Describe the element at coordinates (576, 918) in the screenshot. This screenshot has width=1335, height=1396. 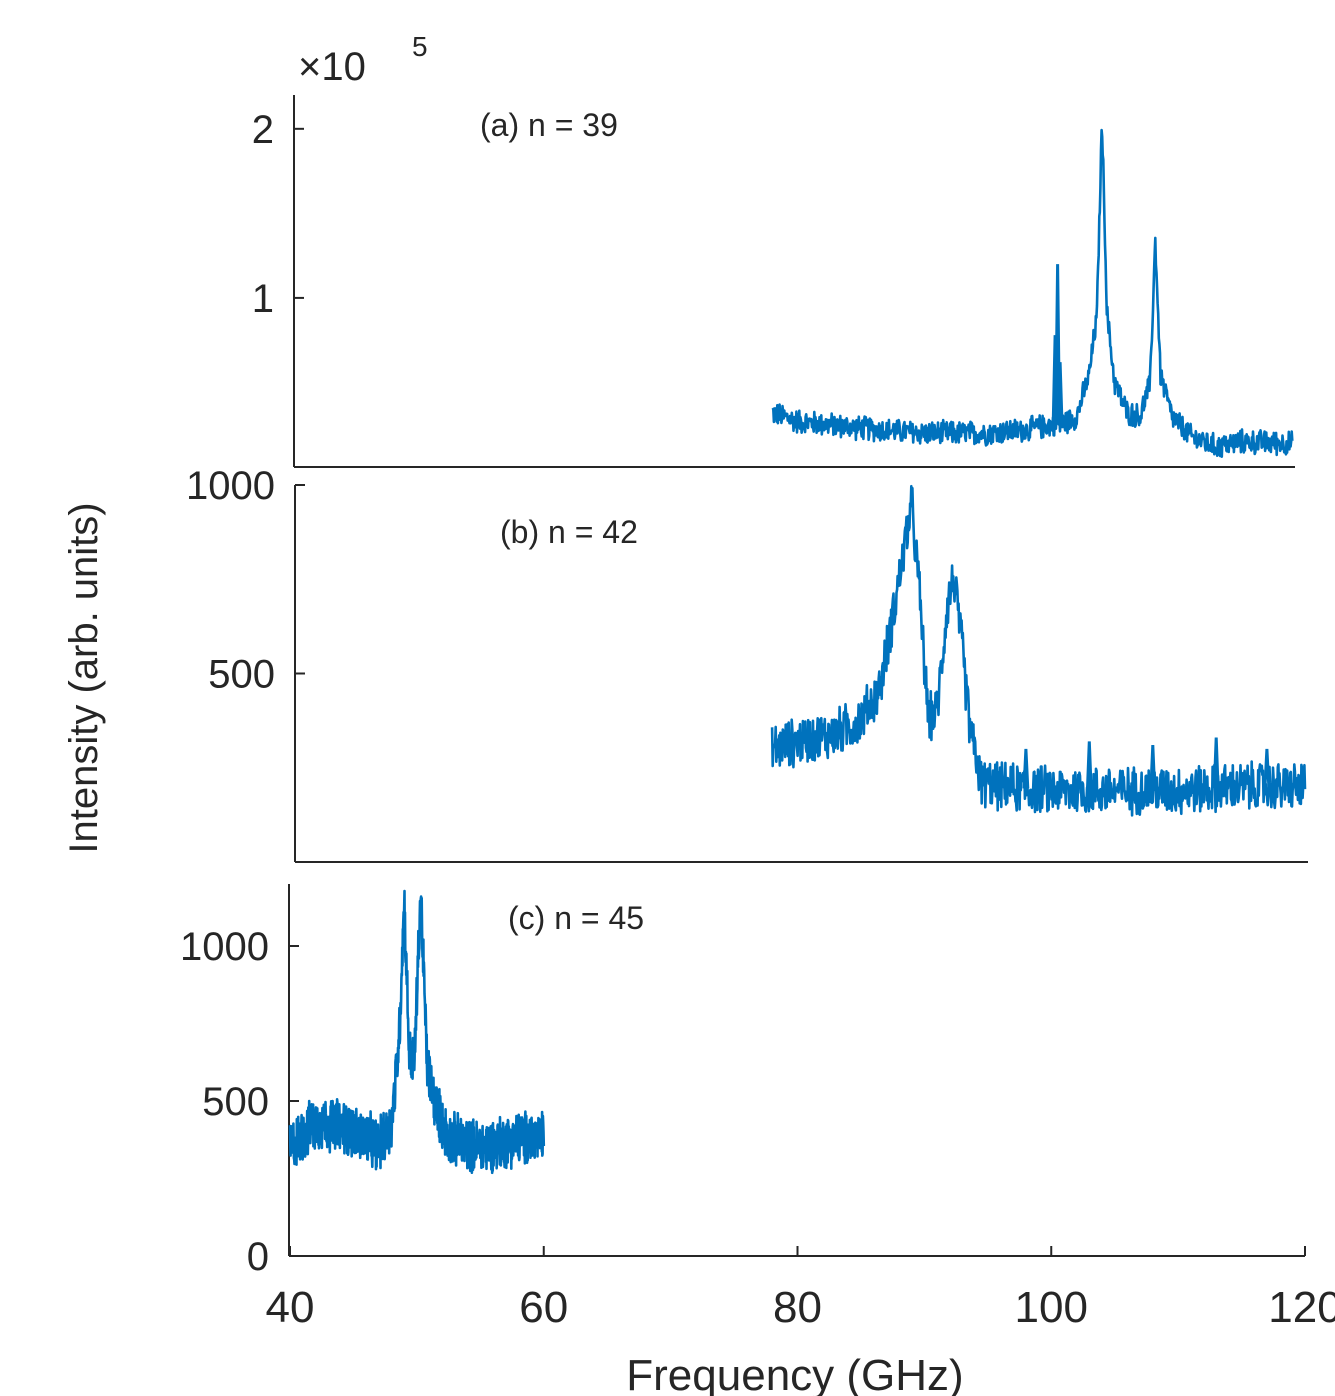
I see `panel-c-title: (c) n = 45` at that location.